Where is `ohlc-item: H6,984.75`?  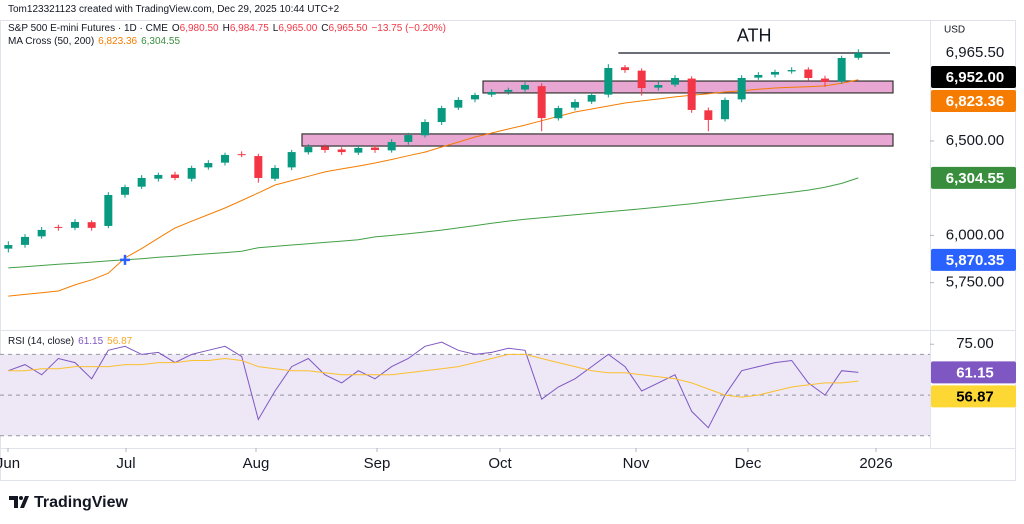
ohlc-item: H6,984.75 is located at coordinates (246, 28).